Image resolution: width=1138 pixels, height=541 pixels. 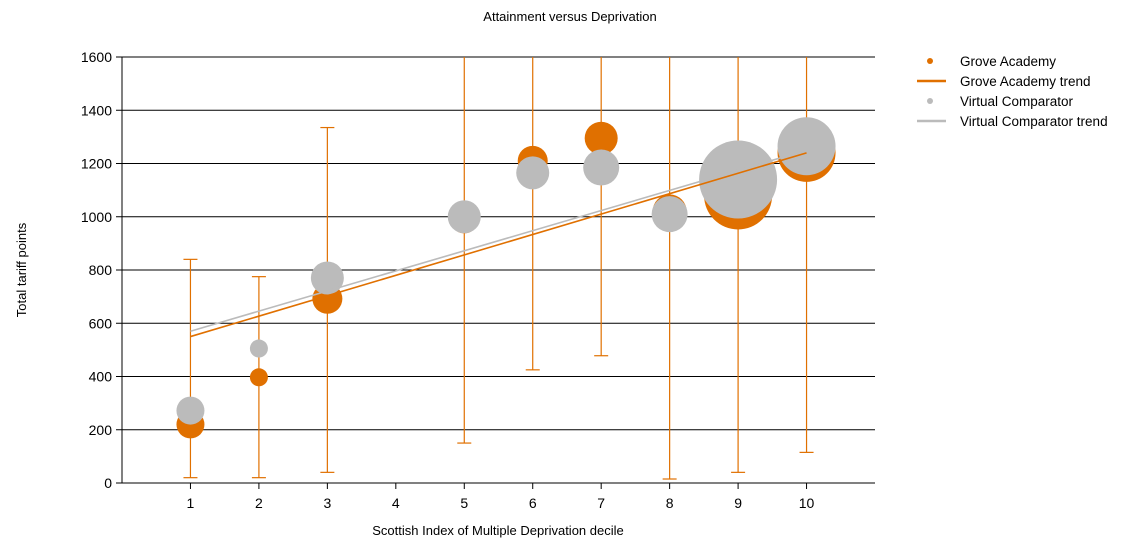 I want to click on y-tick-label: 1600, so click(x=96, y=57).